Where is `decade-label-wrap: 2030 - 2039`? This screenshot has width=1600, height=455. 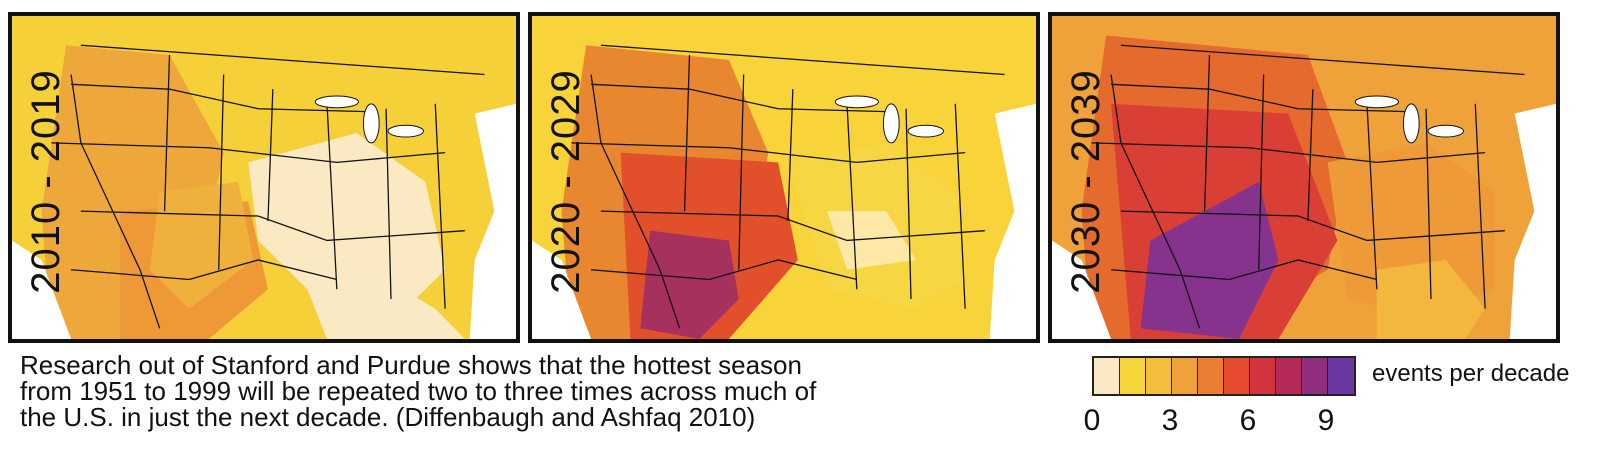 decade-label-wrap: 2030 - 2039 is located at coordinates (1086, 180).